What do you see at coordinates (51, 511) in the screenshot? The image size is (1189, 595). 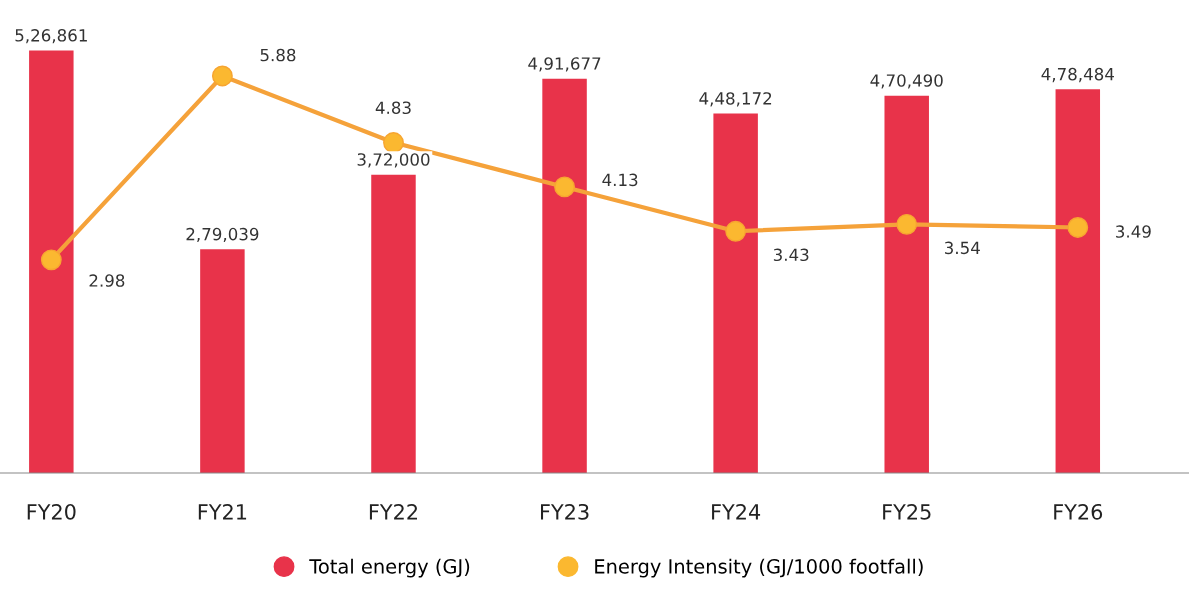 I see `x-tick-label: FY20` at bounding box center [51, 511].